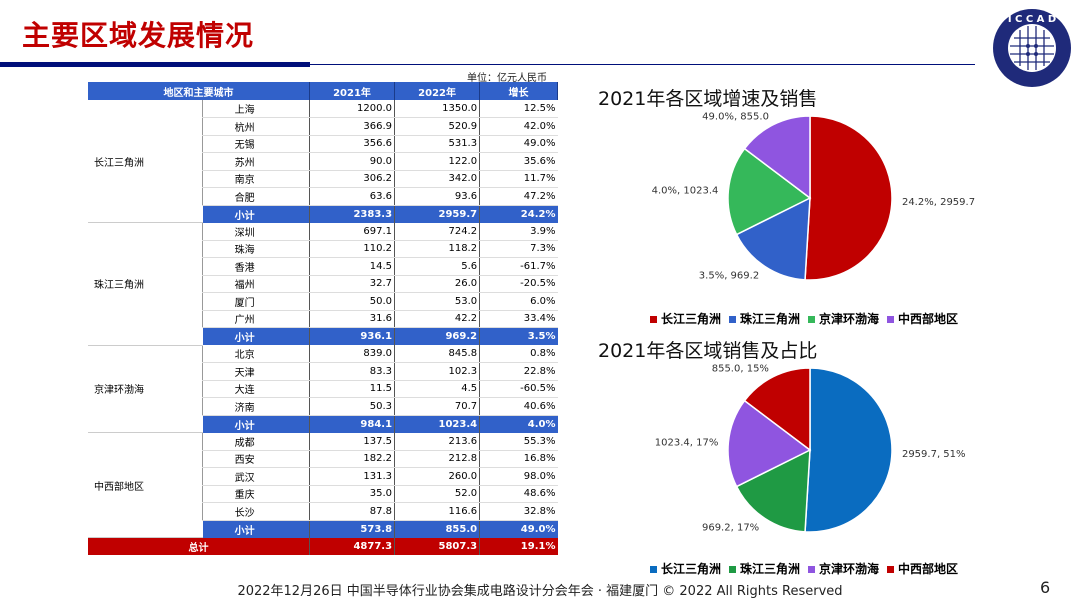  Describe the element at coordinates (518, 249) in the screenshot. I see `growth-rate: 7.3%` at that location.